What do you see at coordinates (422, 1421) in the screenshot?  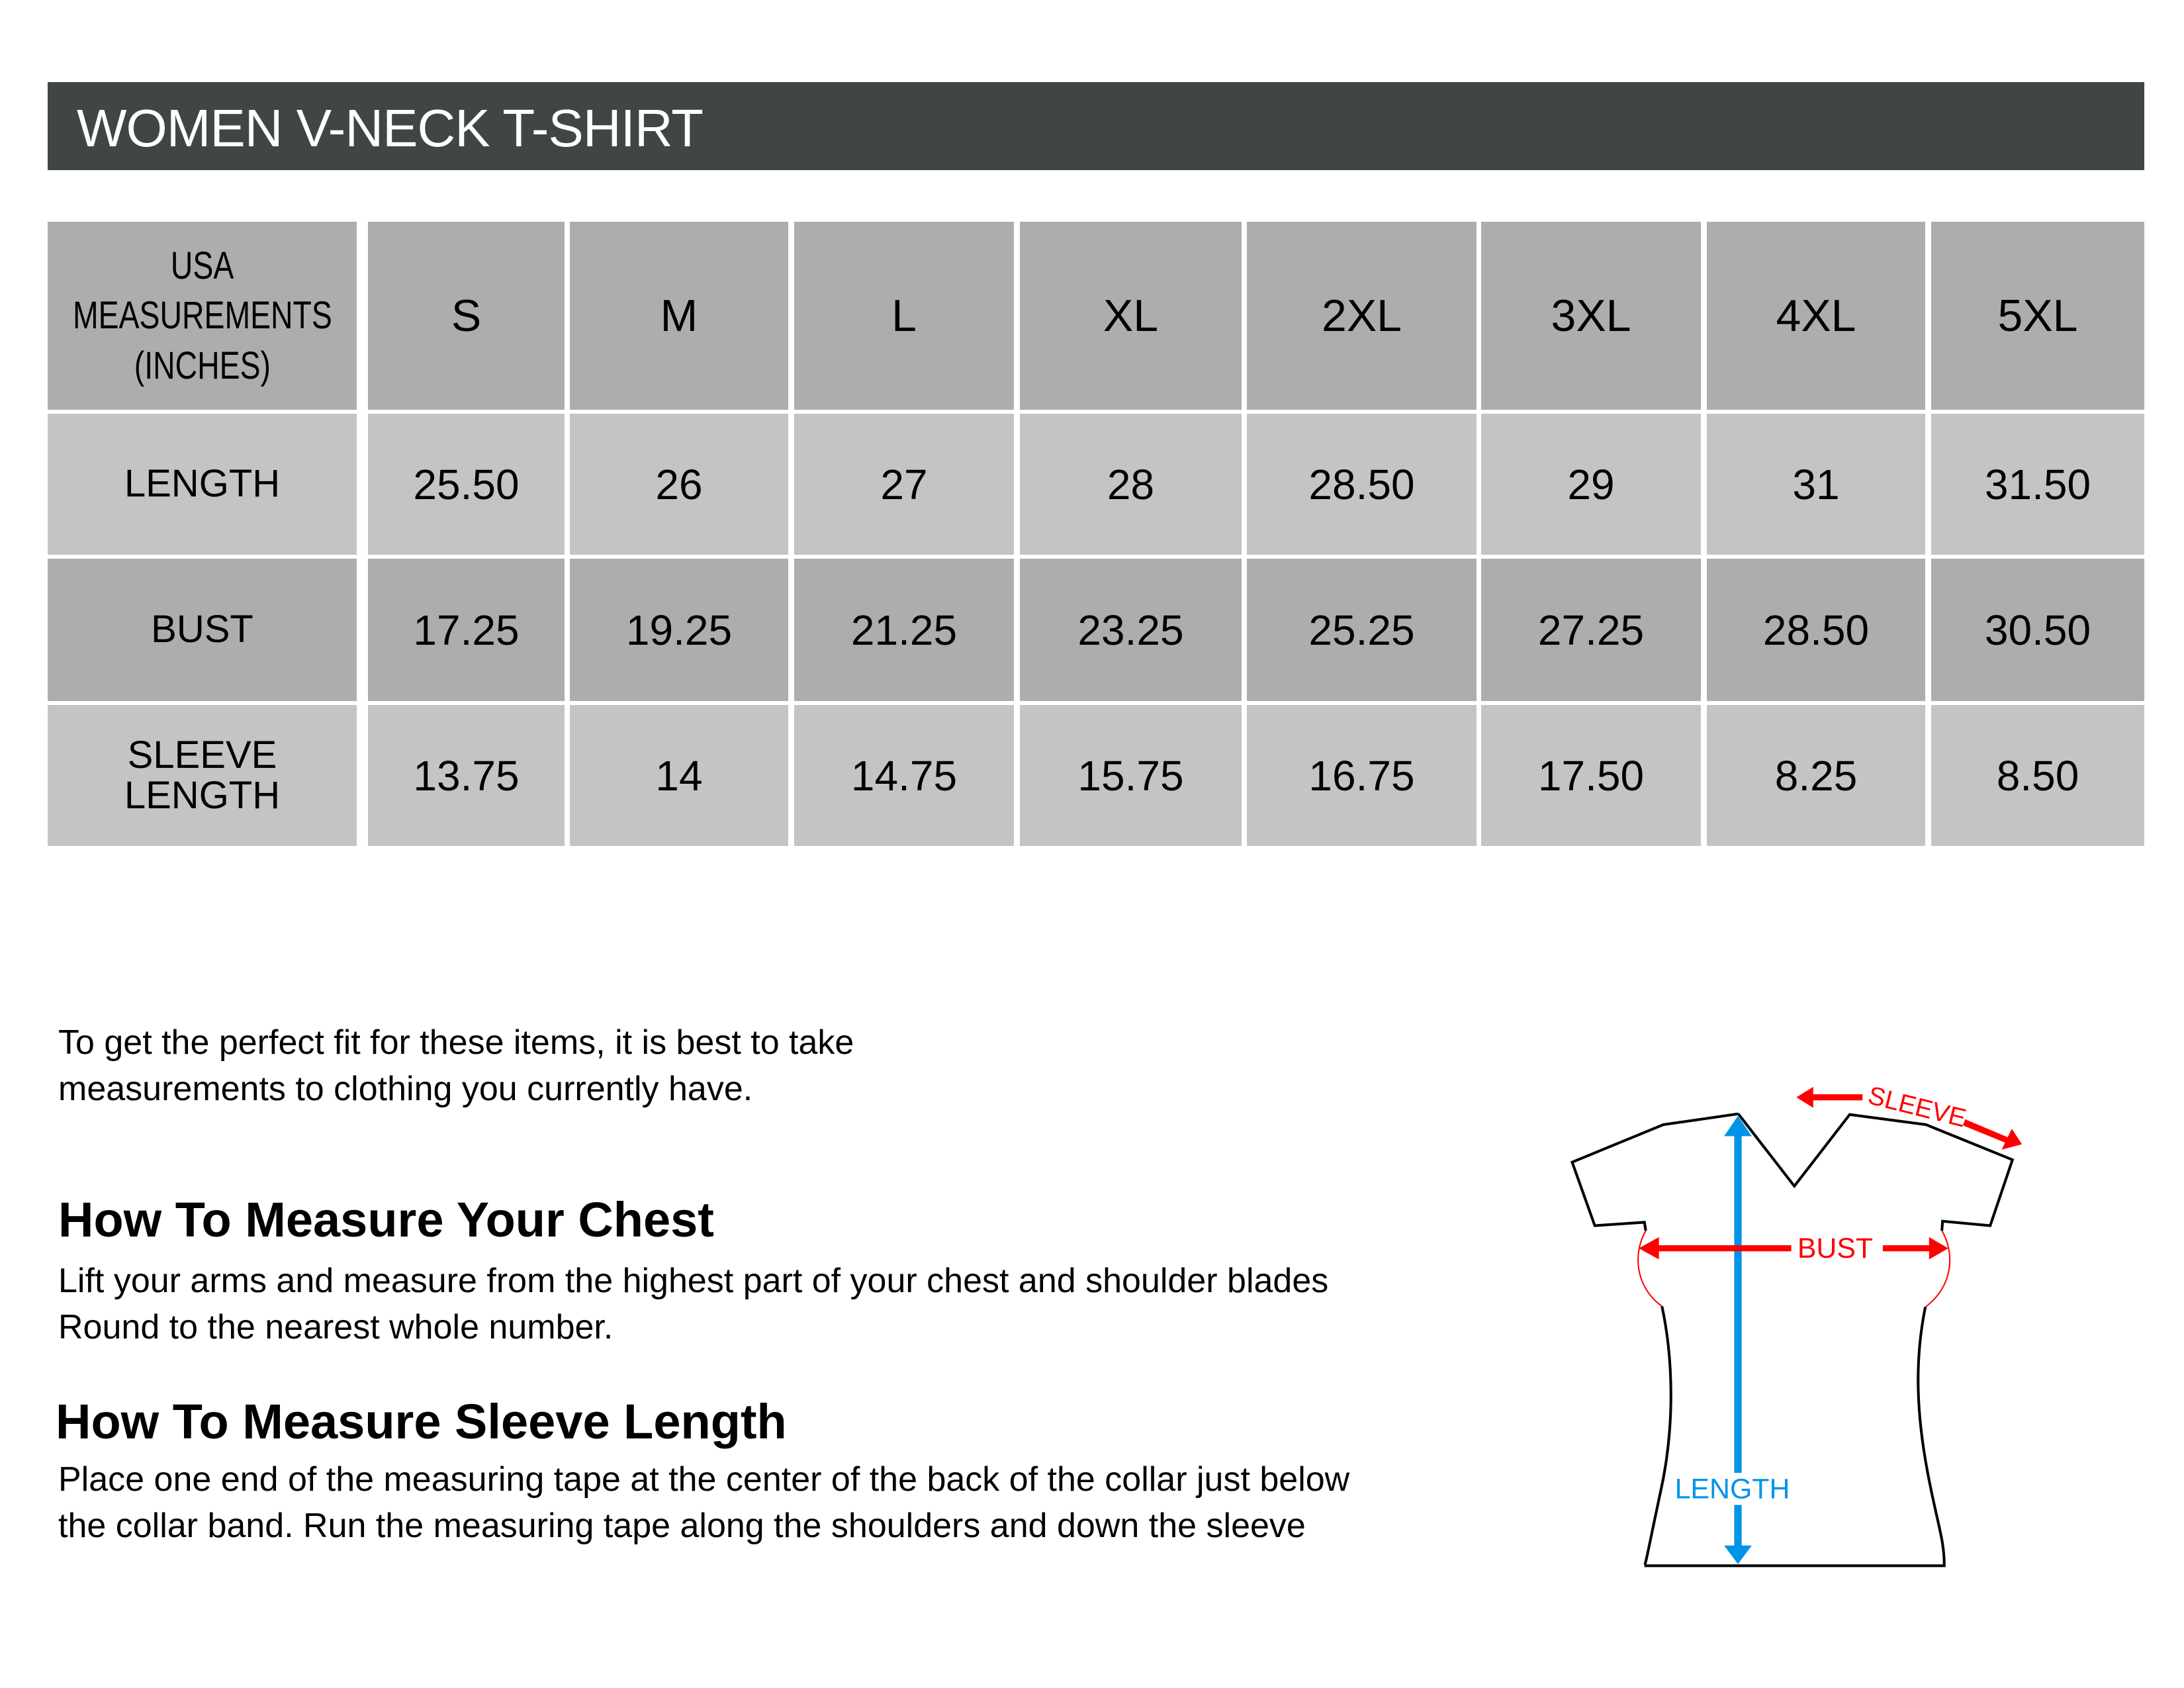 I see `sleeve-heading: How To Measure Sleeve Length` at bounding box center [422, 1421].